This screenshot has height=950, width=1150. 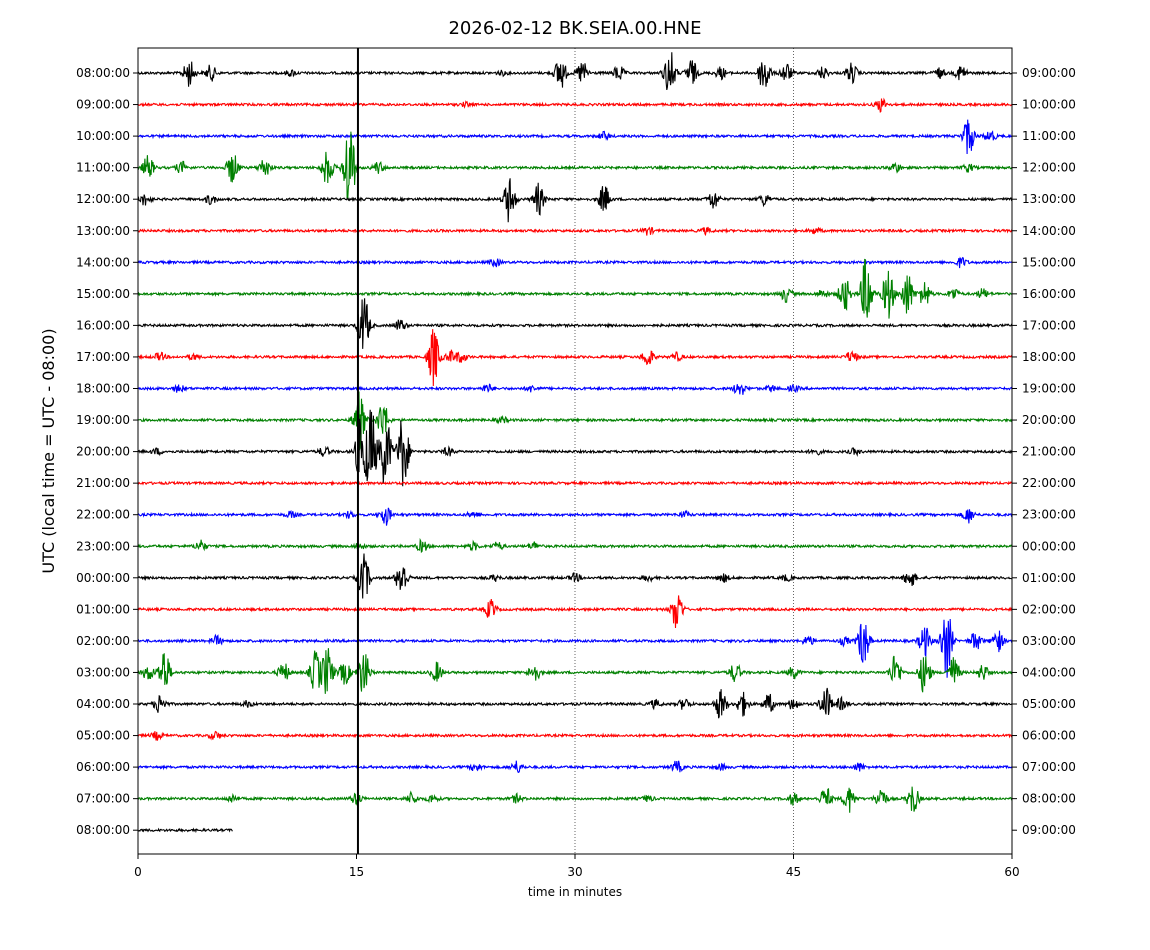 What do you see at coordinates (1049, 389) in the screenshot?
I see `y-tick-label-local: 19:00:00` at bounding box center [1049, 389].